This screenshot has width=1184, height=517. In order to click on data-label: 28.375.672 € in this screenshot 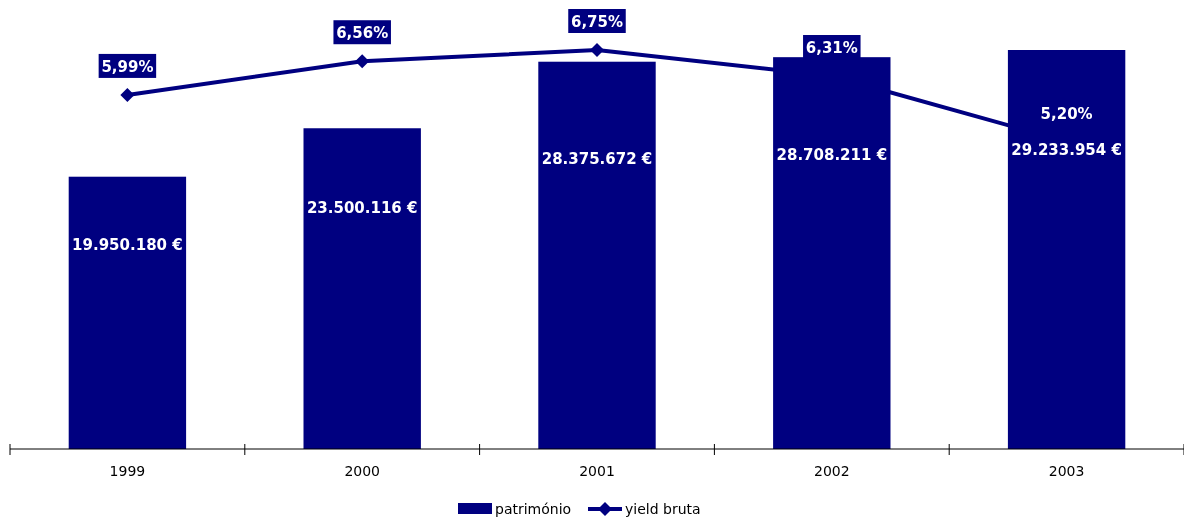, I will do `click(597, 158)`.